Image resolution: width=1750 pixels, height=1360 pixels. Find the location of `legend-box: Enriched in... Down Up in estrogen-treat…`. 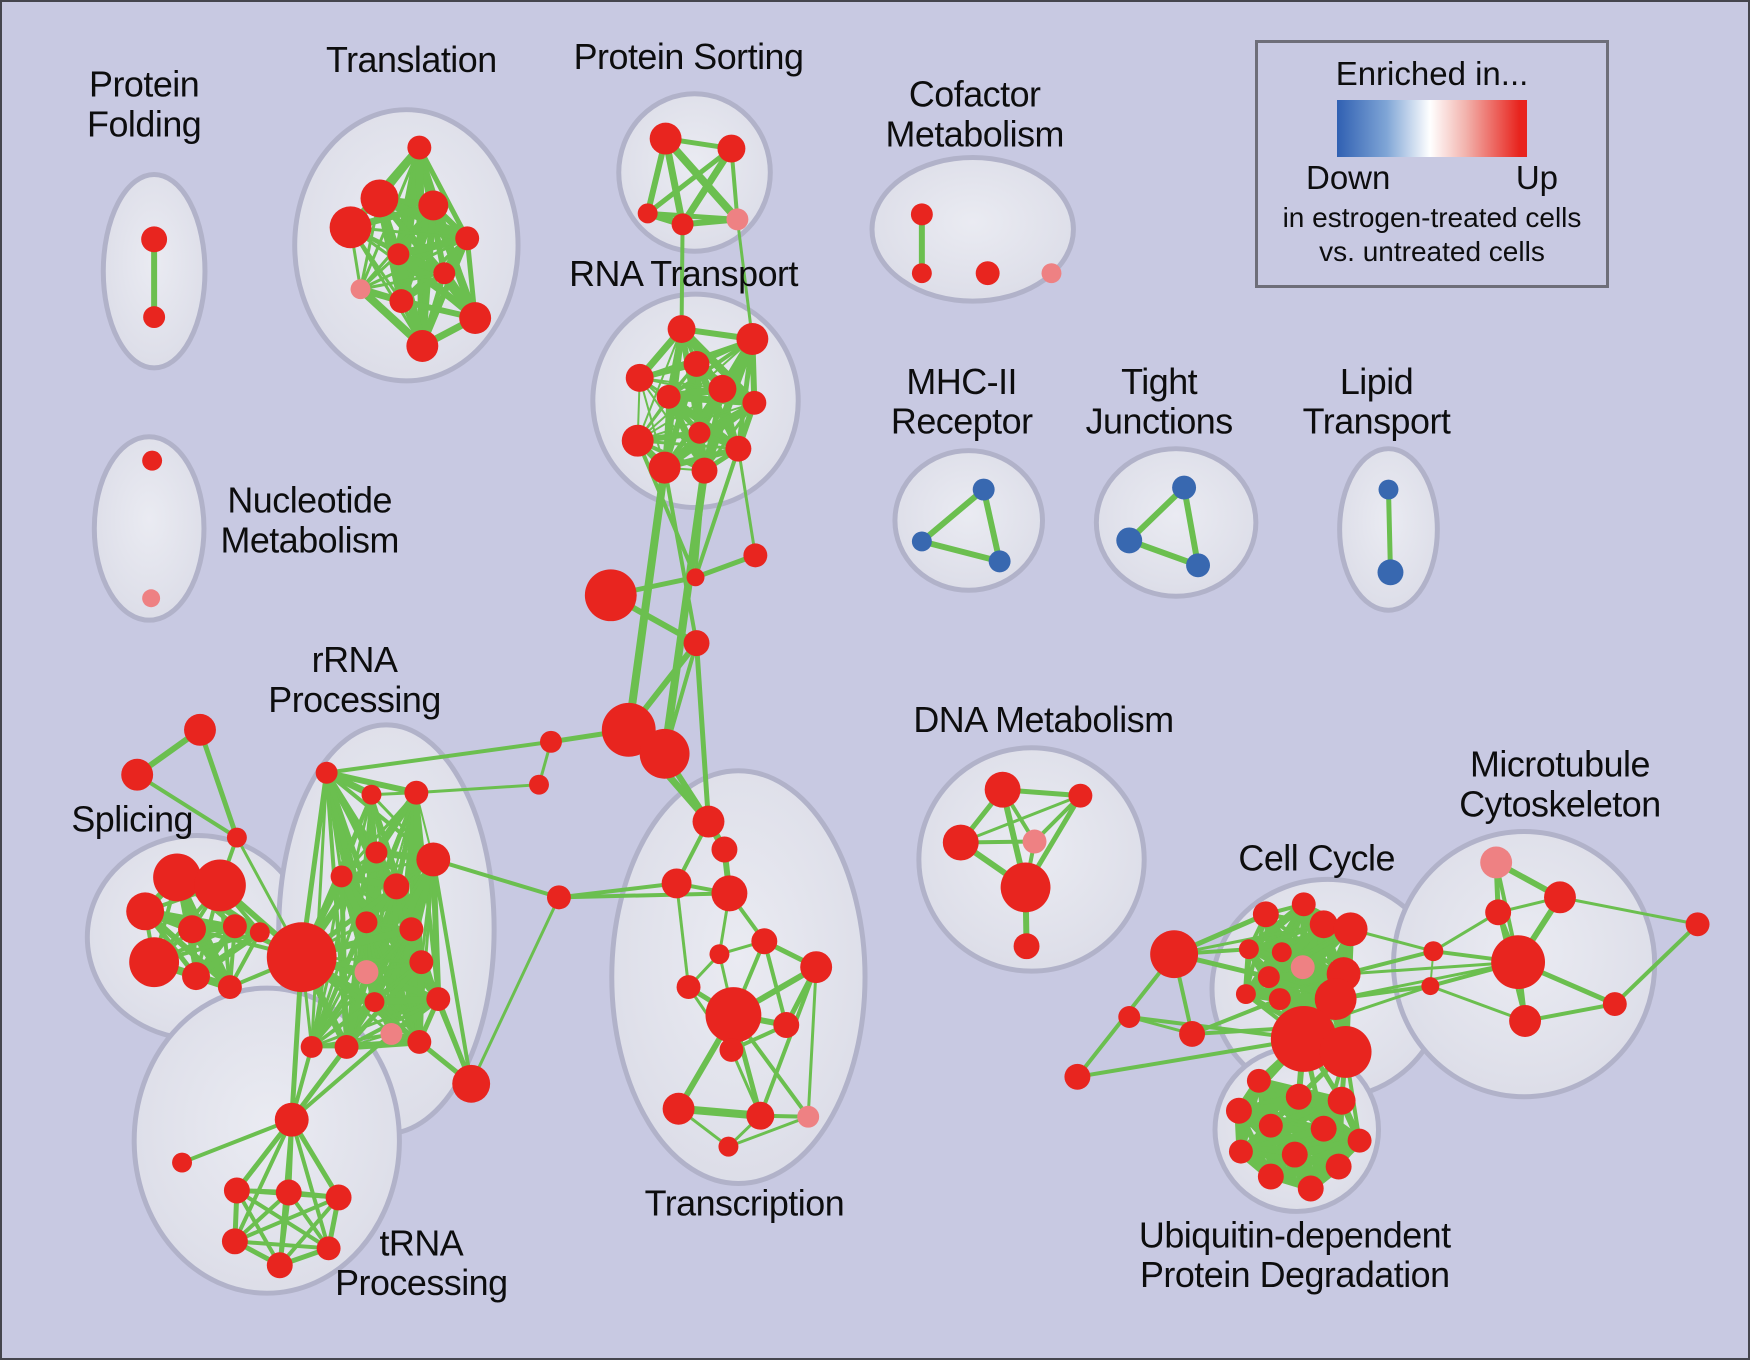

legend-box: Enriched in... Down Up in estrogen-treat… is located at coordinates (1432, 164).